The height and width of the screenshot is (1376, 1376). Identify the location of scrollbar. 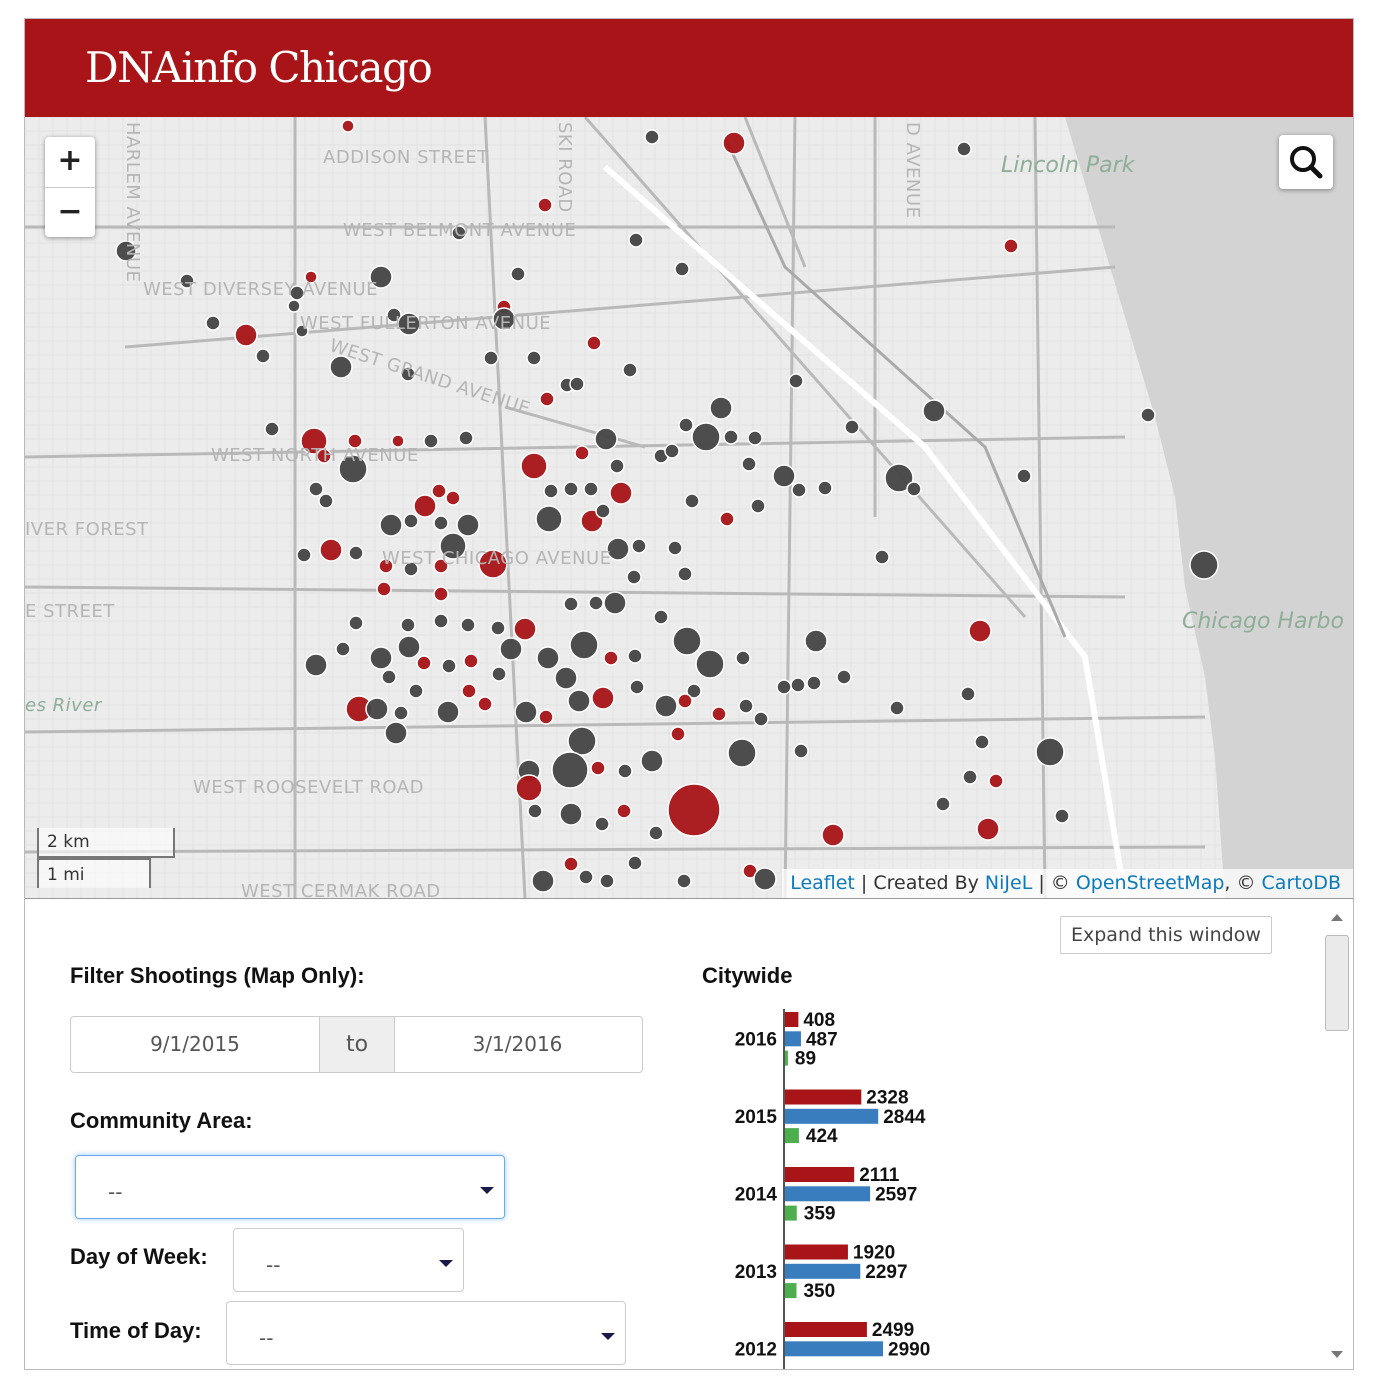
(1337, 1134).